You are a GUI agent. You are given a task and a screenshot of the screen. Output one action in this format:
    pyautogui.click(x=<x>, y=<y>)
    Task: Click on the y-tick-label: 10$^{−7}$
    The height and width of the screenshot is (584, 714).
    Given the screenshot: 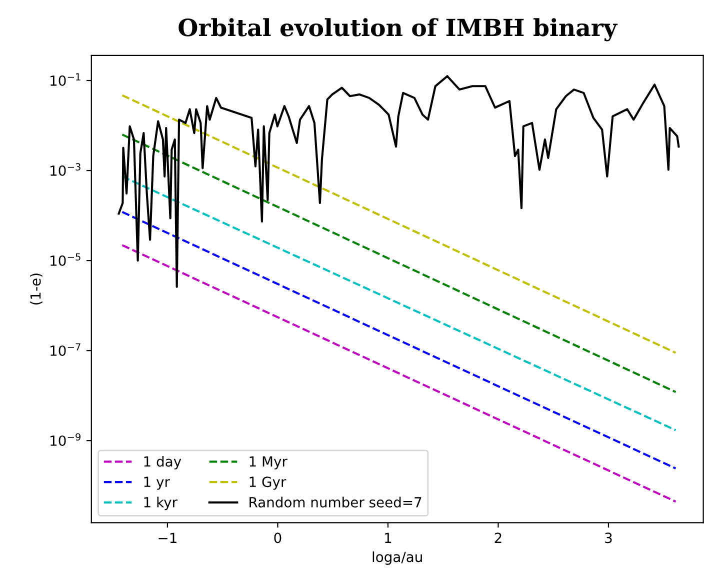 What is the action you would take?
    pyautogui.click(x=65, y=349)
    